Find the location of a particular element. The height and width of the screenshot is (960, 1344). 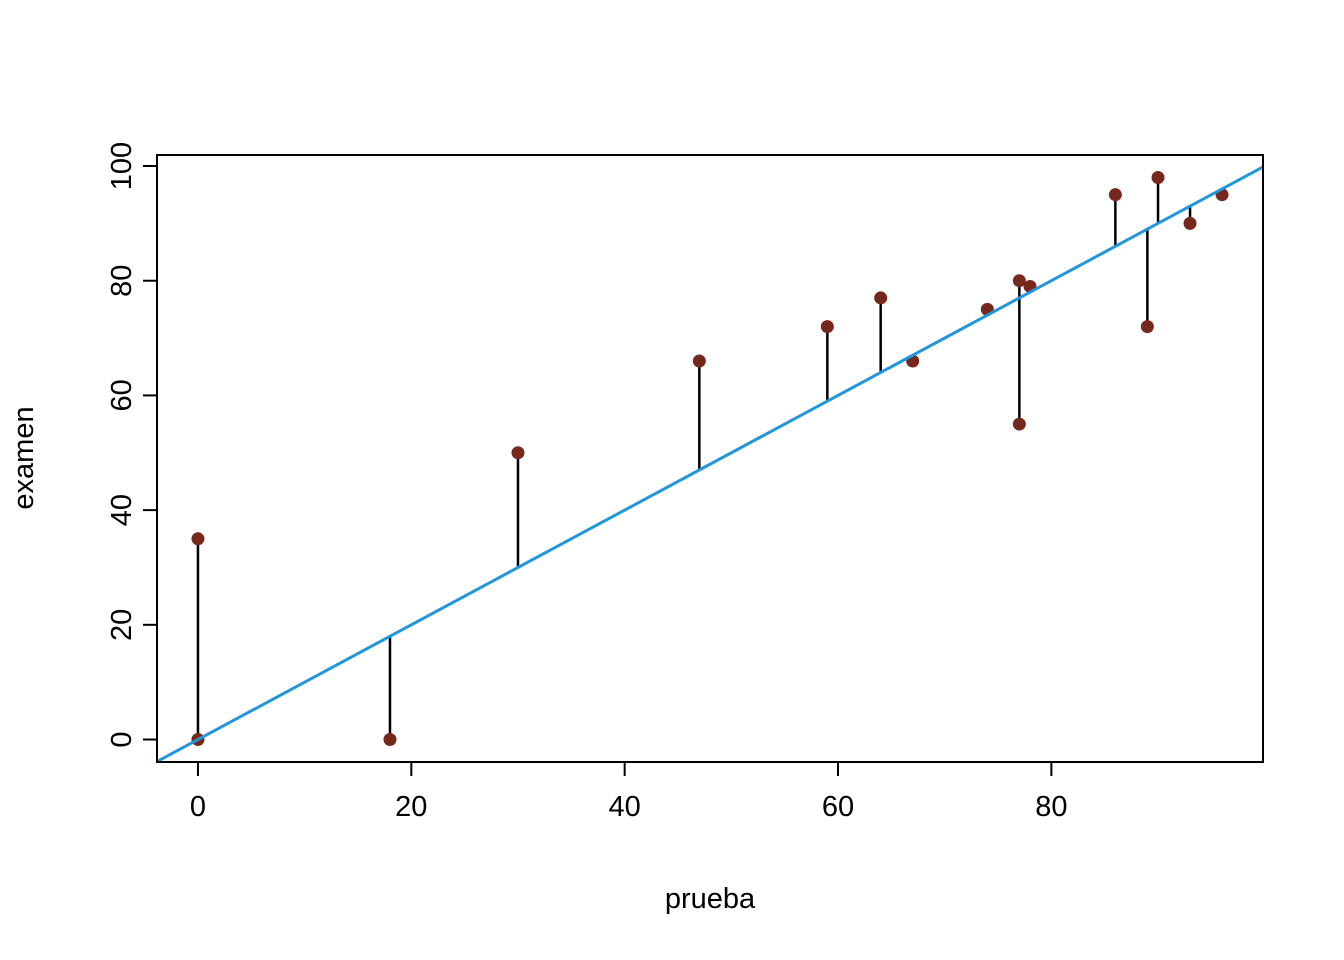

x-axis-label: prueba is located at coordinates (710, 899).